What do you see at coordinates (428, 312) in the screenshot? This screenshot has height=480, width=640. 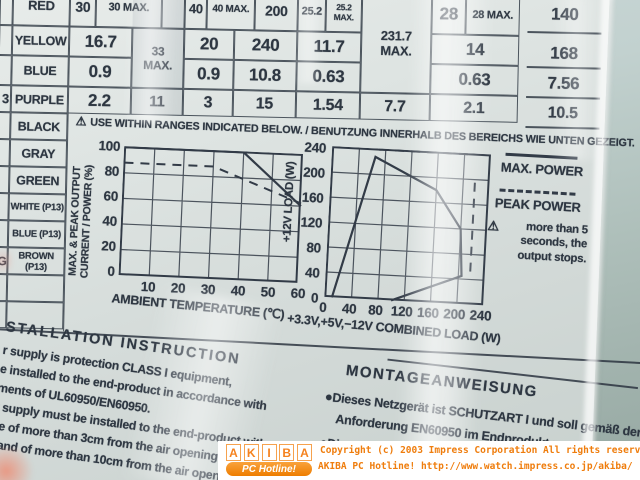 I see `xtick: 160` at bounding box center [428, 312].